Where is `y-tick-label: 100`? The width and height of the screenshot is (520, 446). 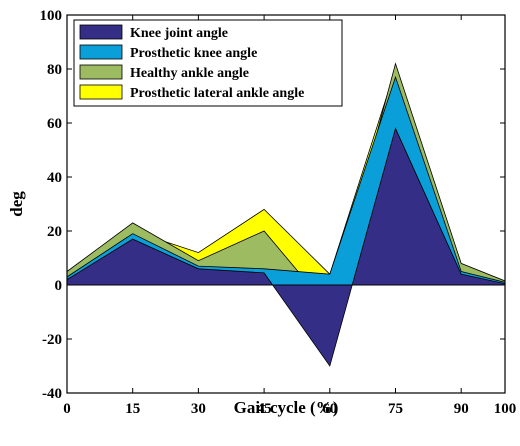
y-tick-label: 100 is located at coordinates (51, 16).